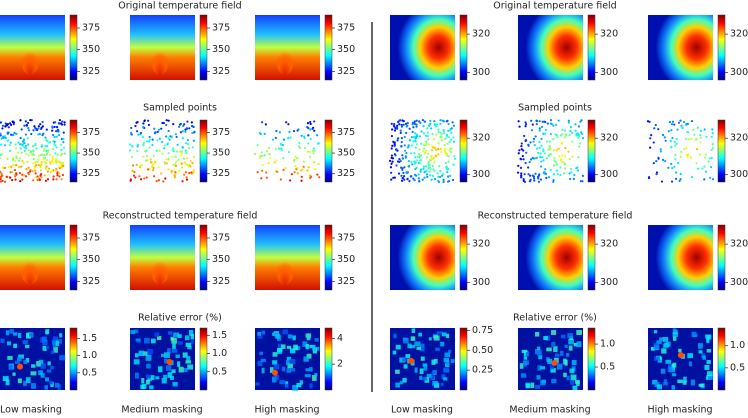 The width and height of the screenshot is (748, 418). What do you see at coordinates (550, 47) in the screenshot?
I see `field-image` at bounding box center [550, 47].